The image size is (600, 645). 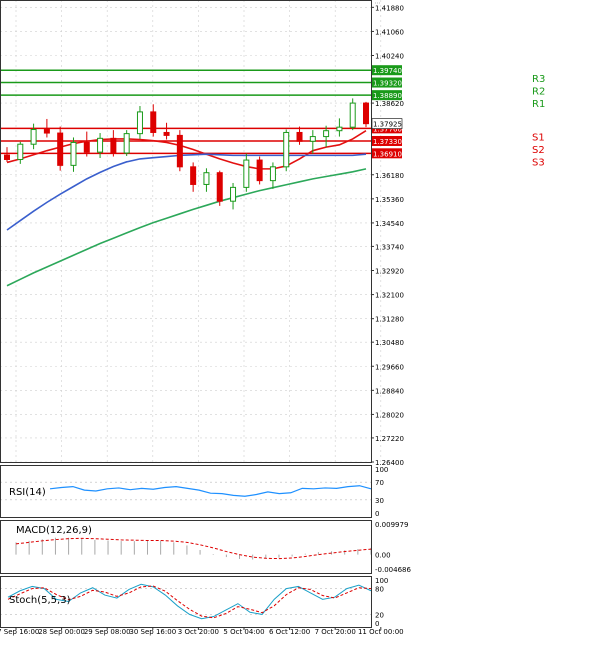 I want to click on y-tick-label: 1.41880, so click(x=389, y=8).